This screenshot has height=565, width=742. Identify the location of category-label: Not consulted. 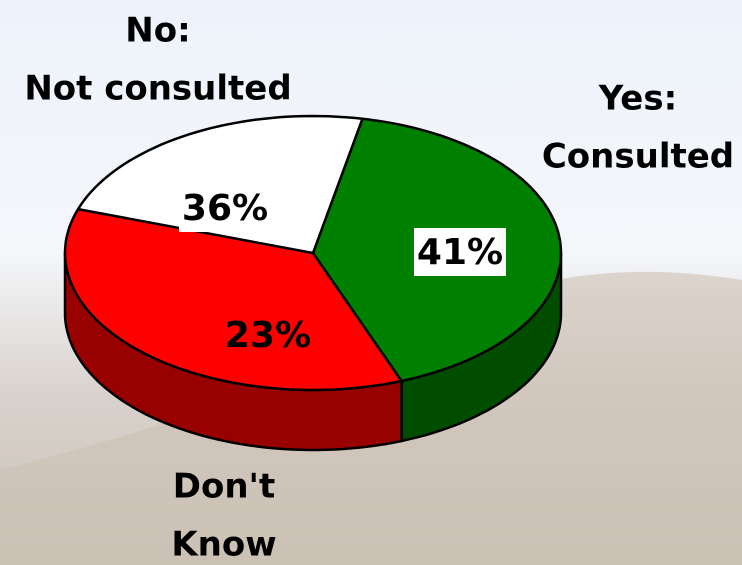
(157, 89).